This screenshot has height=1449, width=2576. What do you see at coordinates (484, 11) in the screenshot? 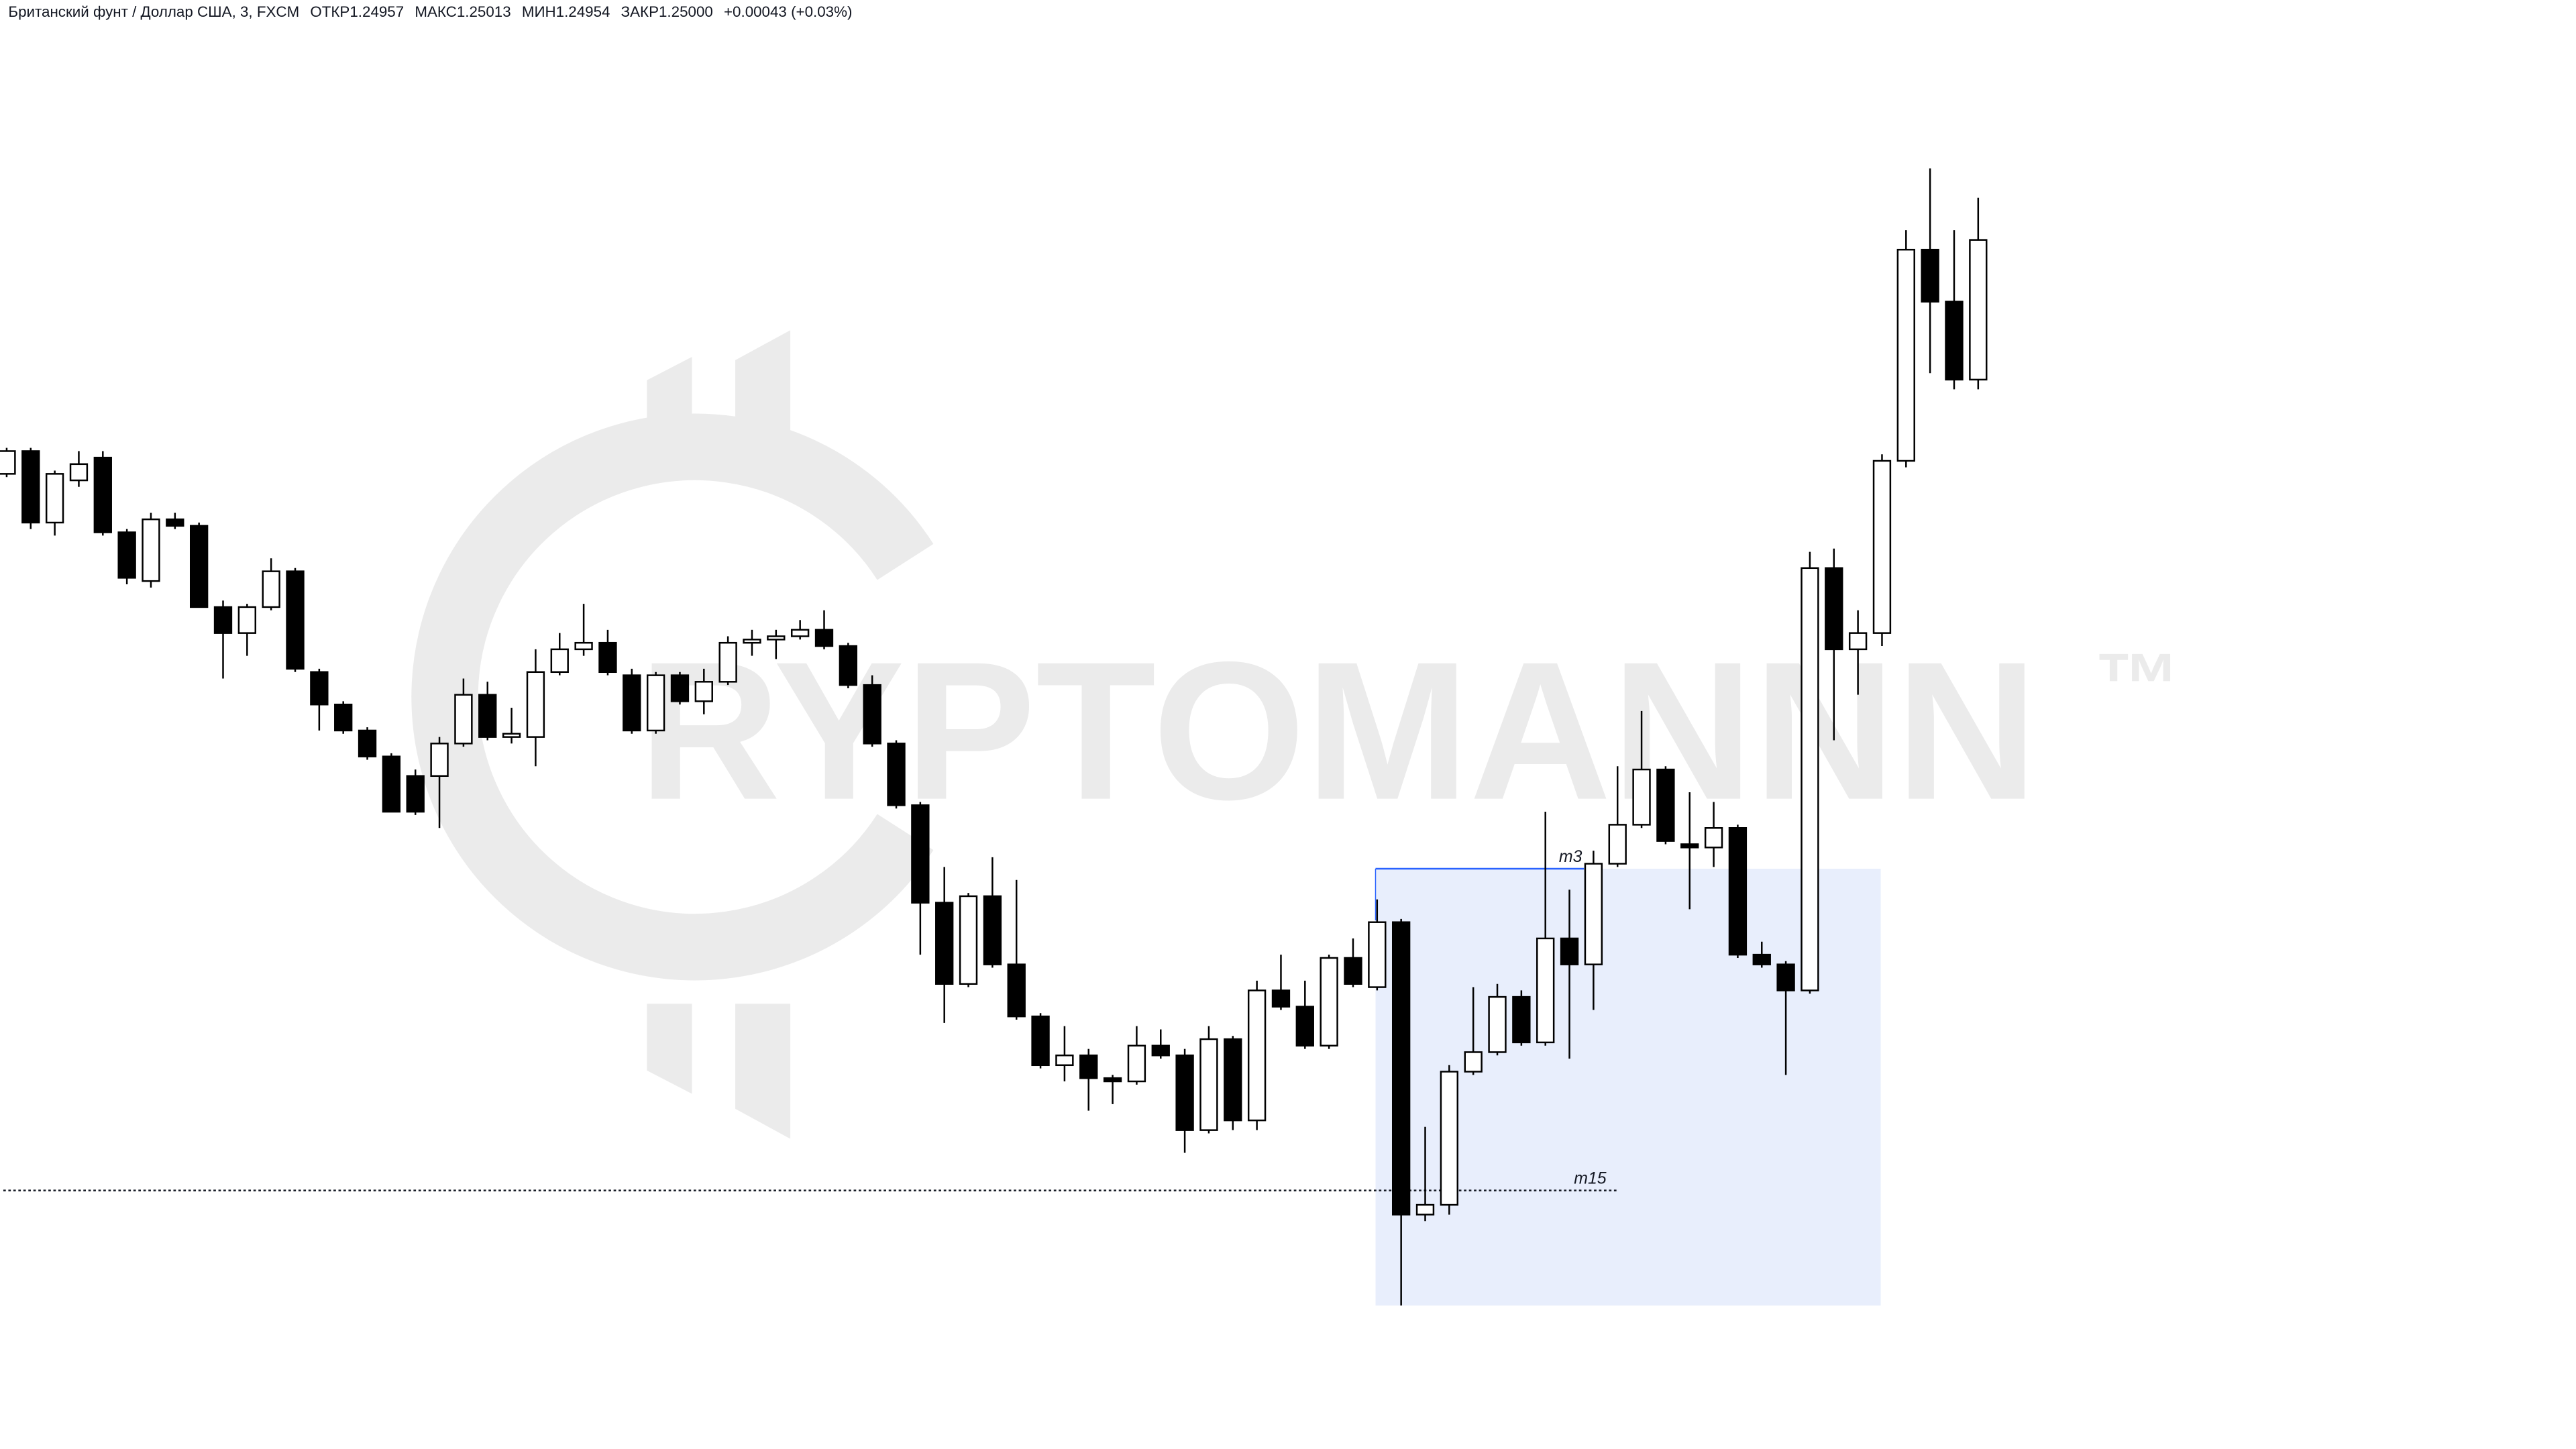
I see `field-value: 1.25013` at bounding box center [484, 11].